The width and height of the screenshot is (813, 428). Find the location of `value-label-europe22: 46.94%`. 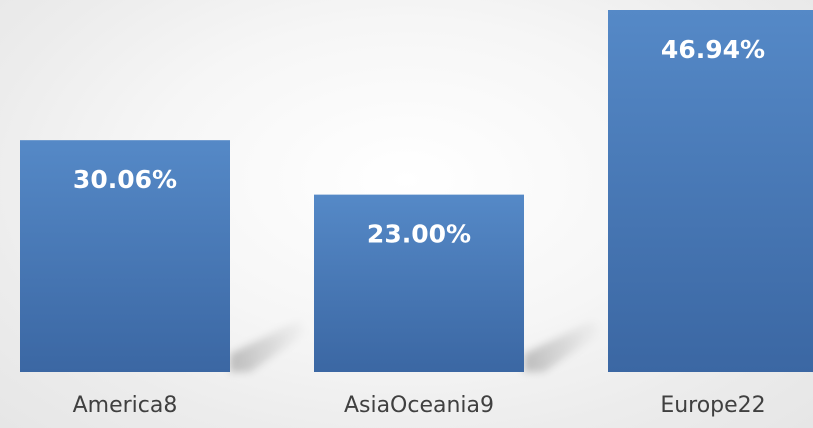

value-label-europe22: 46.94% is located at coordinates (713, 49).